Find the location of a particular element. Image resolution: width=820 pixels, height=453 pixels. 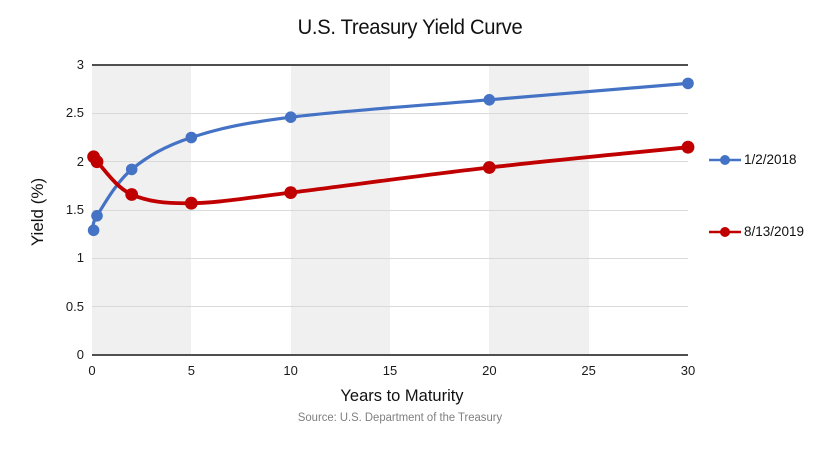

legend-label-2019: 8/13/2019 is located at coordinates (774, 231).